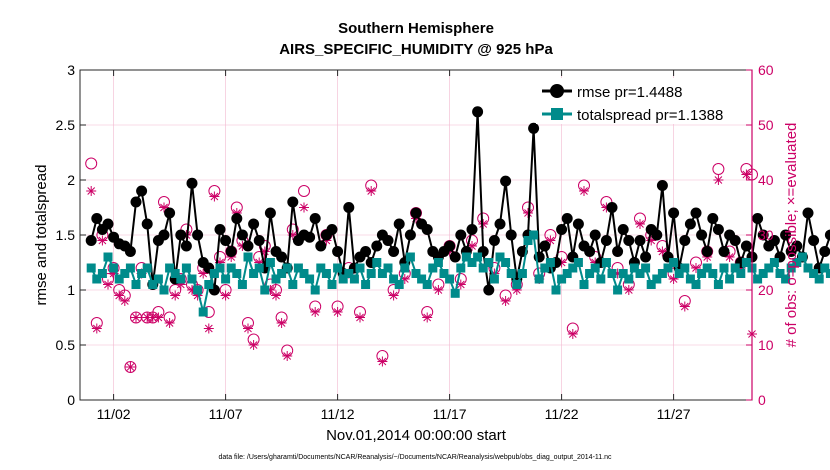 The height and width of the screenshot is (470, 830). What do you see at coordinates (71, 180) in the screenshot?
I see `y-left-tick-label: 2` at bounding box center [71, 180].